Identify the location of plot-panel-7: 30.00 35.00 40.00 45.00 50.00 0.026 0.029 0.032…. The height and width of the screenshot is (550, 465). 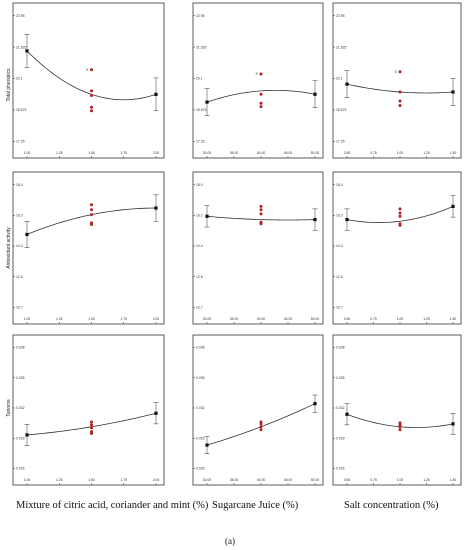
(258, 410).